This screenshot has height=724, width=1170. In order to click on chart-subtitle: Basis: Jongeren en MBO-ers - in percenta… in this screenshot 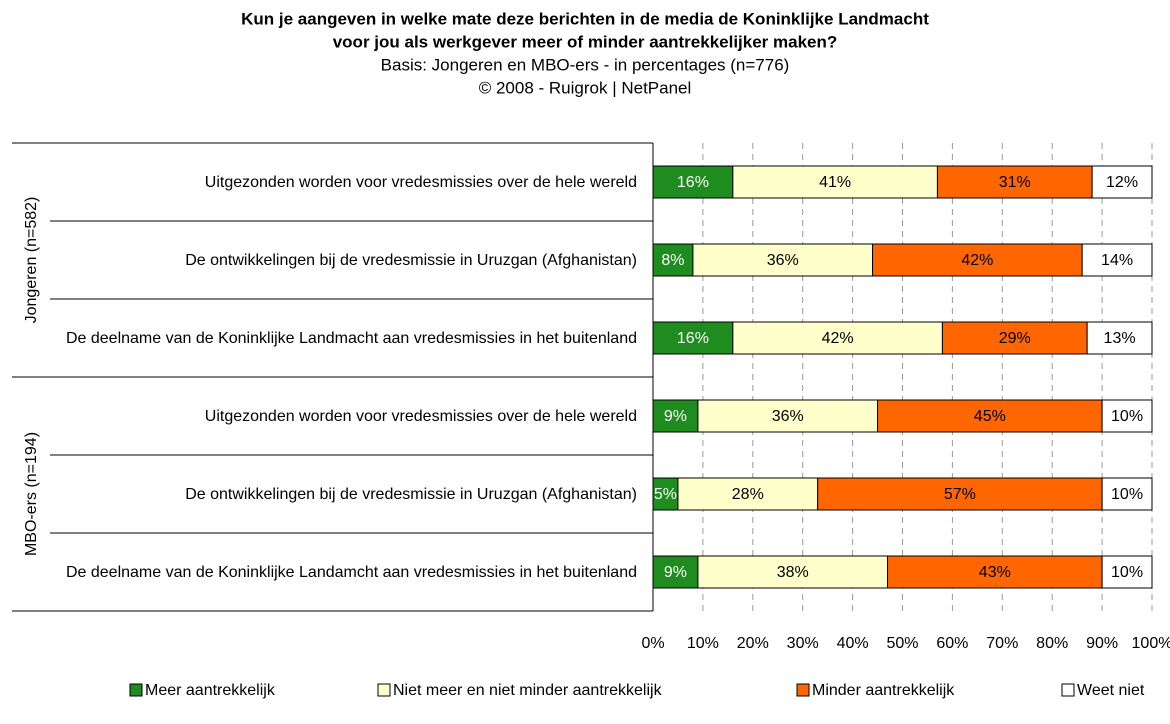, I will do `click(585, 64)`.